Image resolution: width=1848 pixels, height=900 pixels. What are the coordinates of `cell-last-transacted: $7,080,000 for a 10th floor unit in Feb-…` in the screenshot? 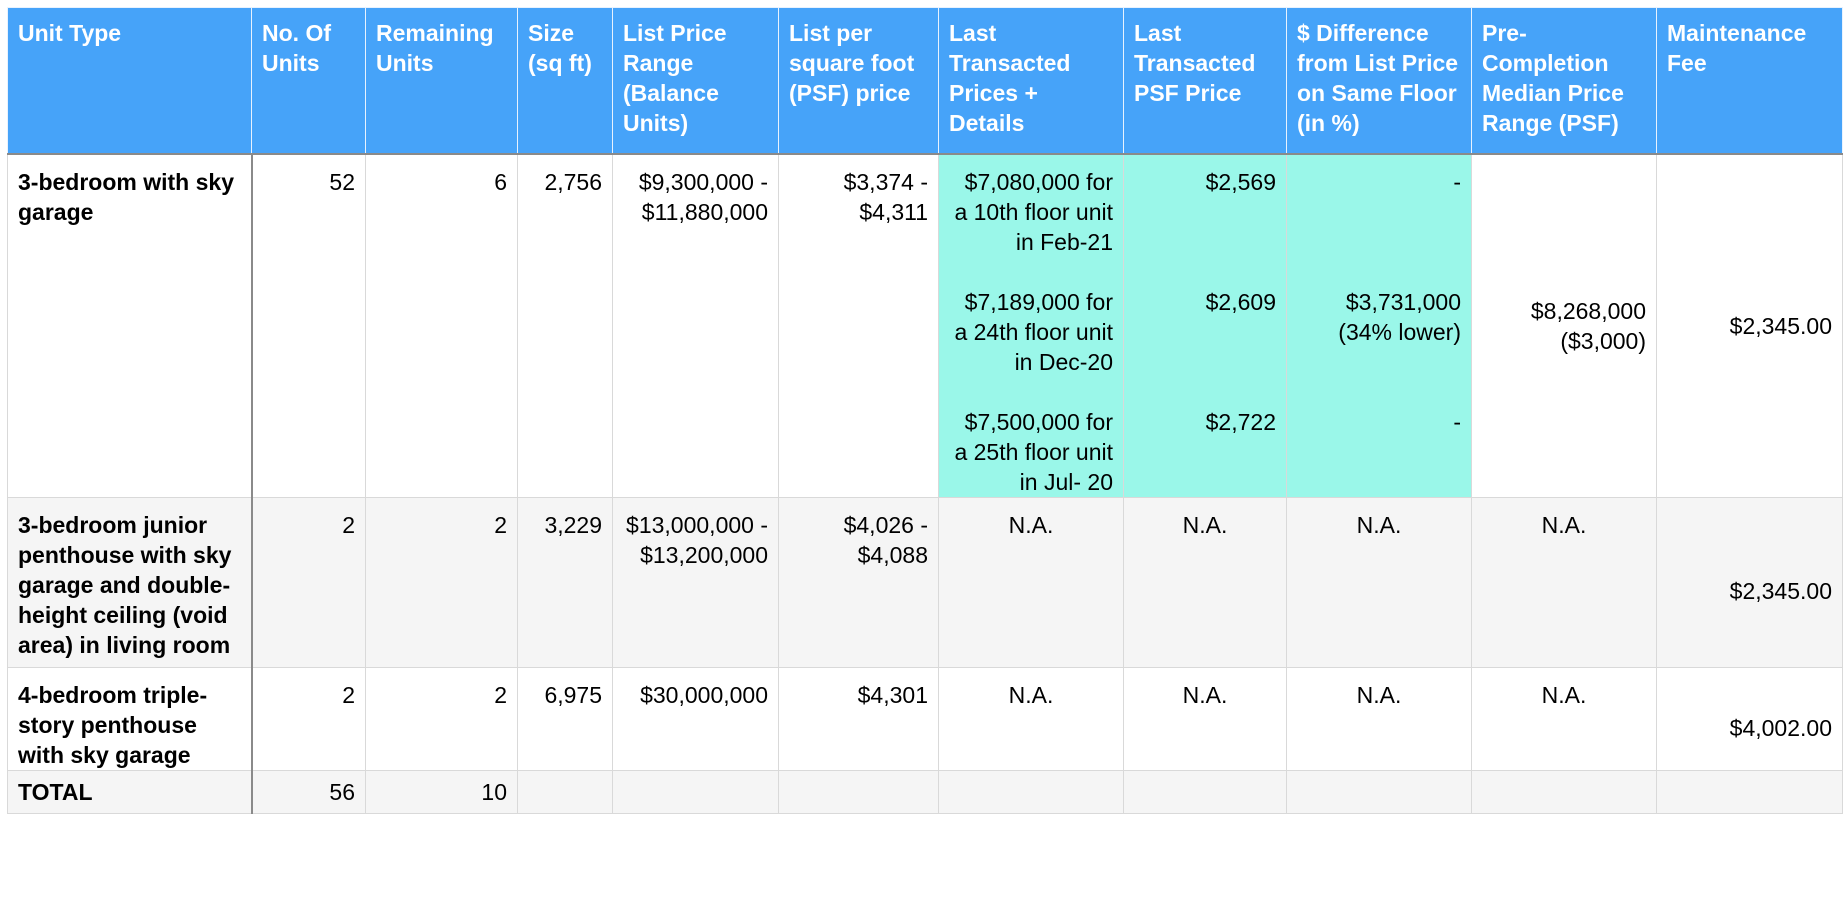 It's located at (1031, 325).